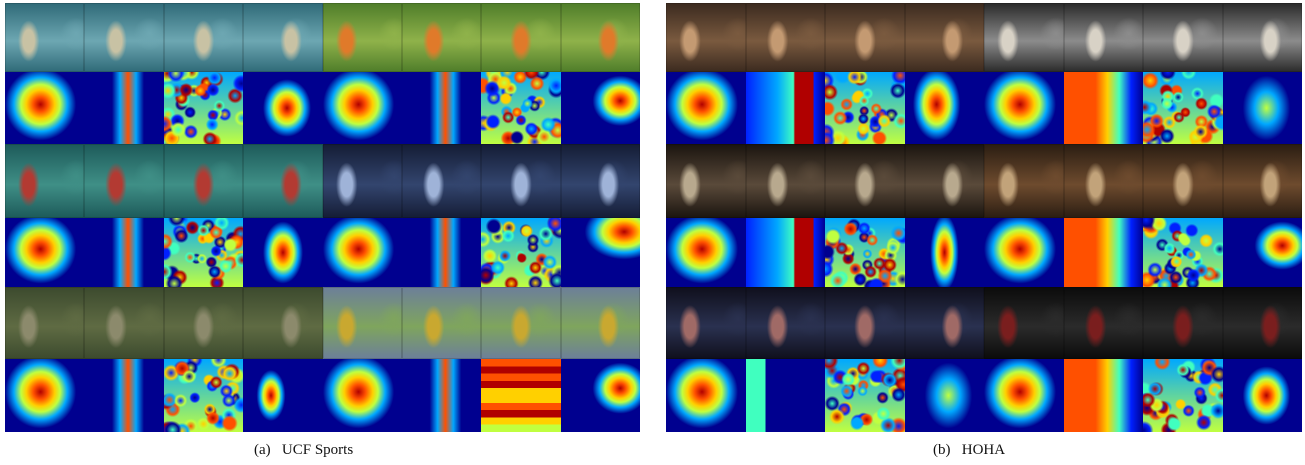 The width and height of the screenshot is (1305, 465). What do you see at coordinates (942, 450) in the screenshot?
I see `caption-label: (b)` at bounding box center [942, 450].